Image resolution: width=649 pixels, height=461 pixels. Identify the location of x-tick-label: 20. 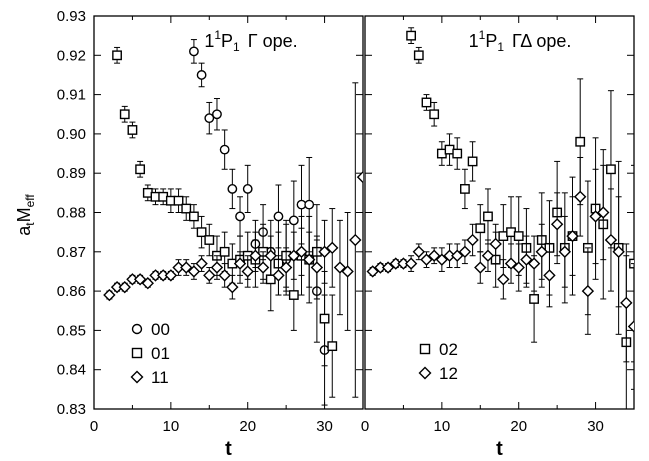
(247, 426).